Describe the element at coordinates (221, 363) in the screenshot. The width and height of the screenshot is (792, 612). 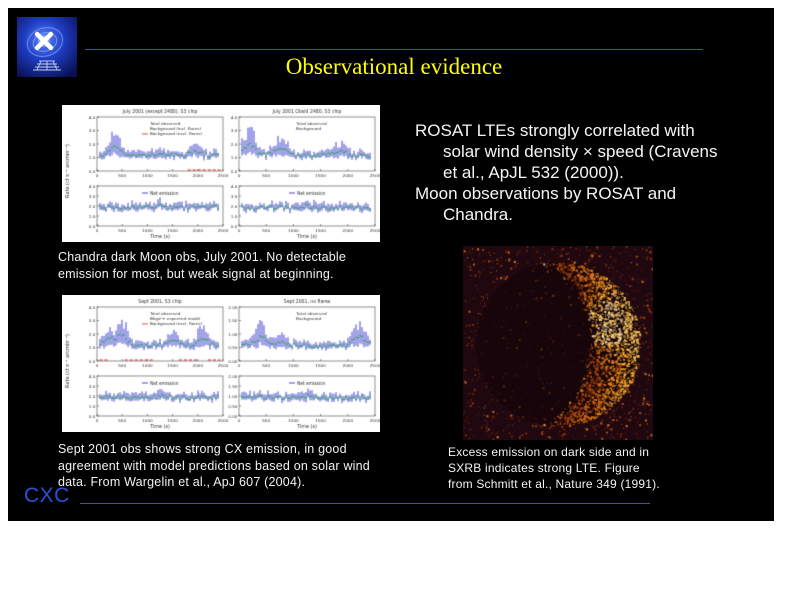
I see `lightcurve-plot-sept2001` at that location.